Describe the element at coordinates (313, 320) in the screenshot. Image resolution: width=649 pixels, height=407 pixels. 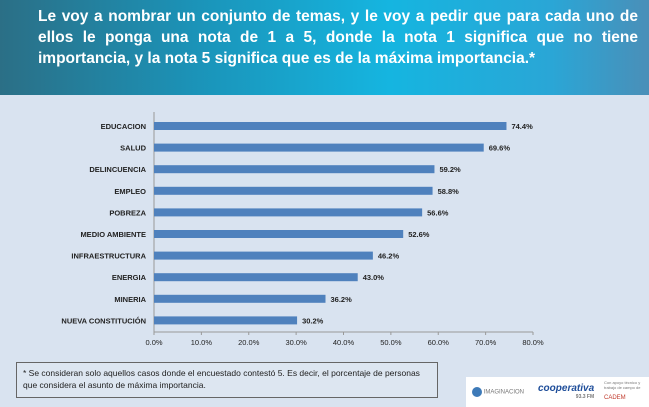
I see `data-label: 30.2%` at that location.